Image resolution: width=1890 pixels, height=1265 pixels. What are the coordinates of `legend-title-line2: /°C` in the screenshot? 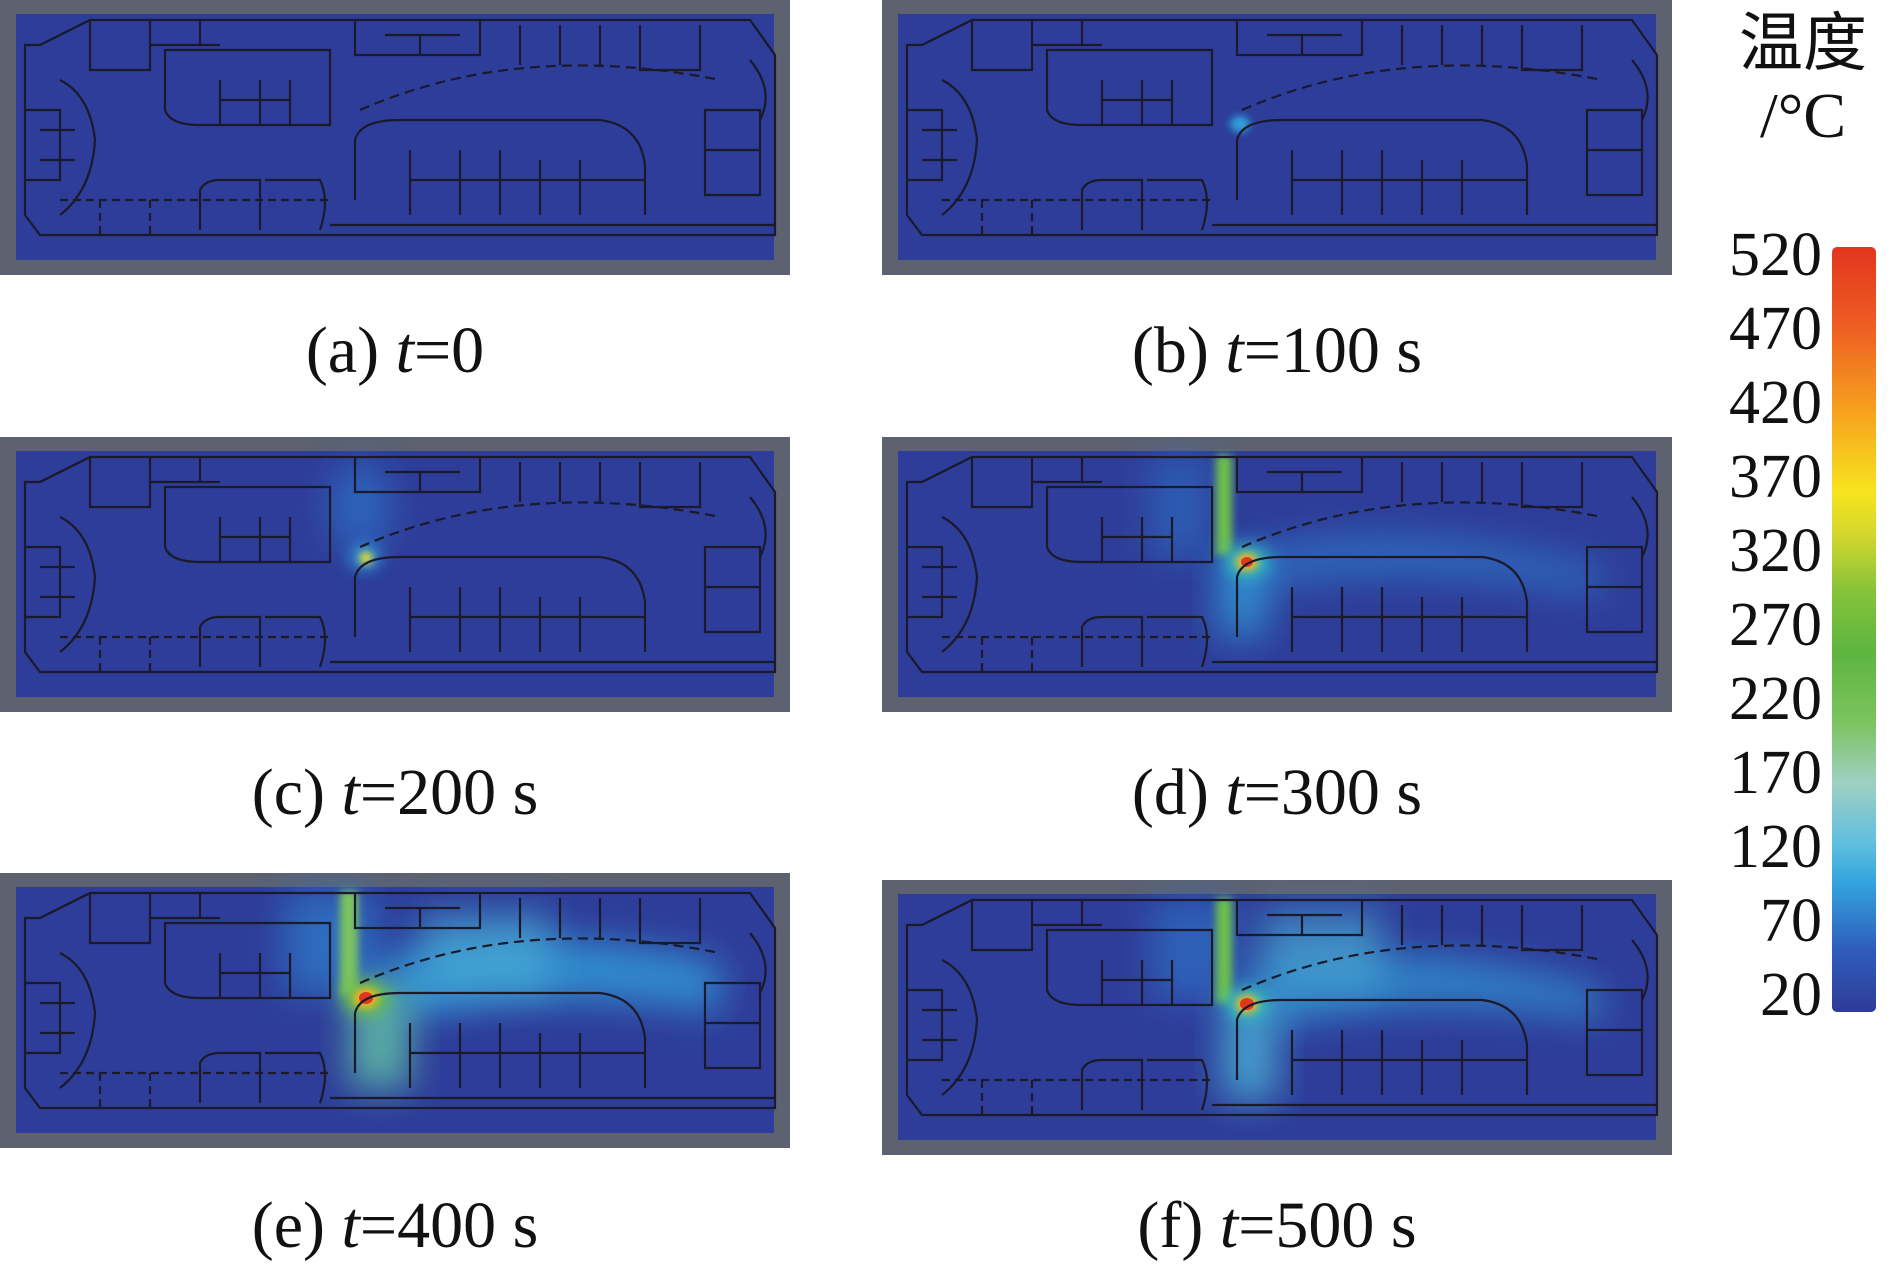 It's located at (1803, 115).